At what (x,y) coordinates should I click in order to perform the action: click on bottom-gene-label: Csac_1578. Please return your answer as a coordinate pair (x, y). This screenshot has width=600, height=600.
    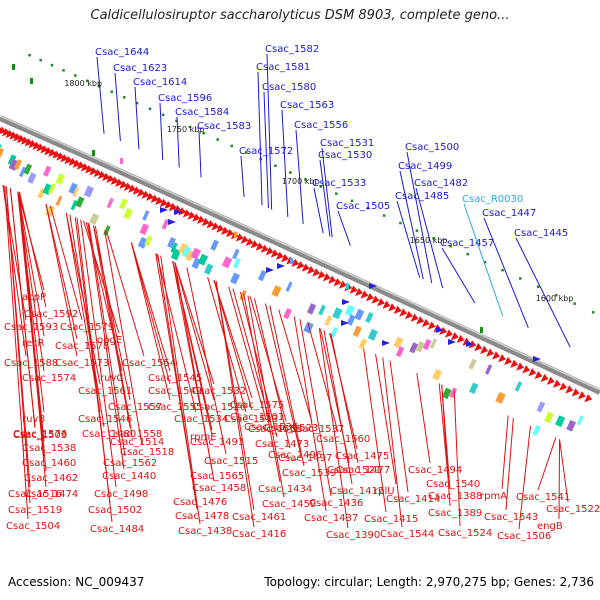
    Looking at the image, I should click on (82, 346).